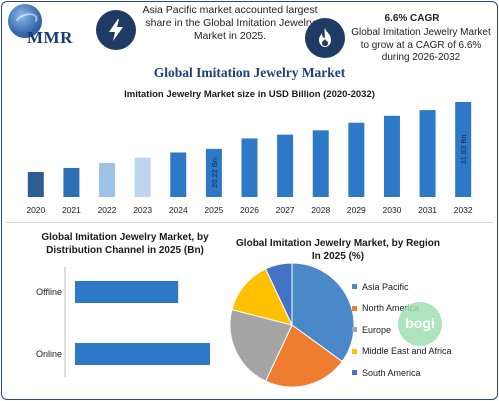  Describe the element at coordinates (50, 37) in the screenshot. I see `brand-name: MMR` at that location.